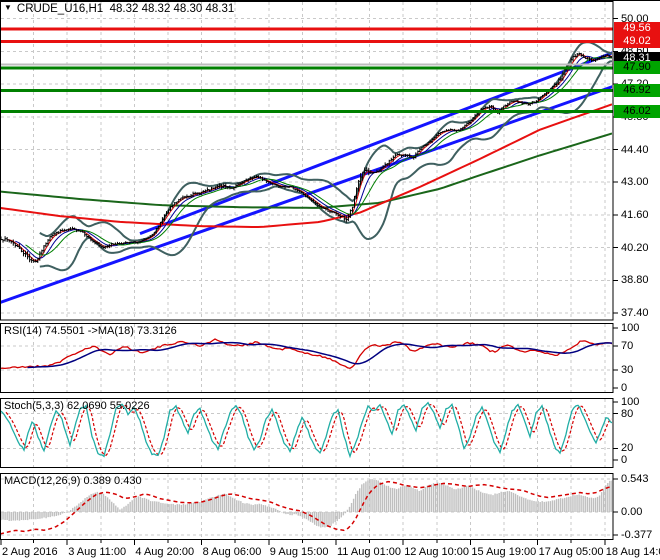  Describe the element at coordinates (504, 552) in the screenshot. I see `time-scale-label: 15 Aug 19:00` at that location.